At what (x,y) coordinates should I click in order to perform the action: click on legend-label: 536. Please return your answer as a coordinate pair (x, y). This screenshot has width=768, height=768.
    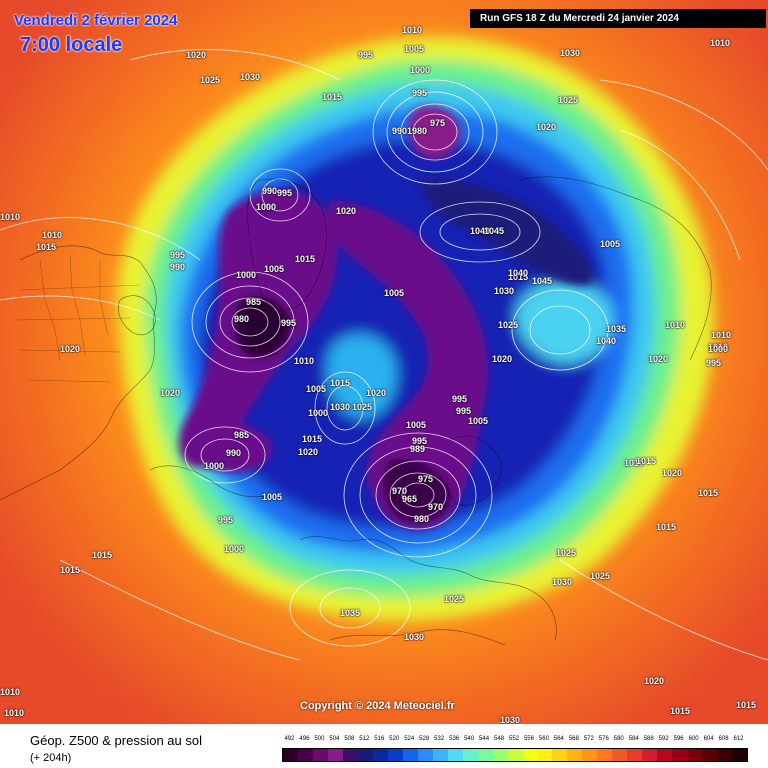
    Looking at the image, I should click on (454, 739).